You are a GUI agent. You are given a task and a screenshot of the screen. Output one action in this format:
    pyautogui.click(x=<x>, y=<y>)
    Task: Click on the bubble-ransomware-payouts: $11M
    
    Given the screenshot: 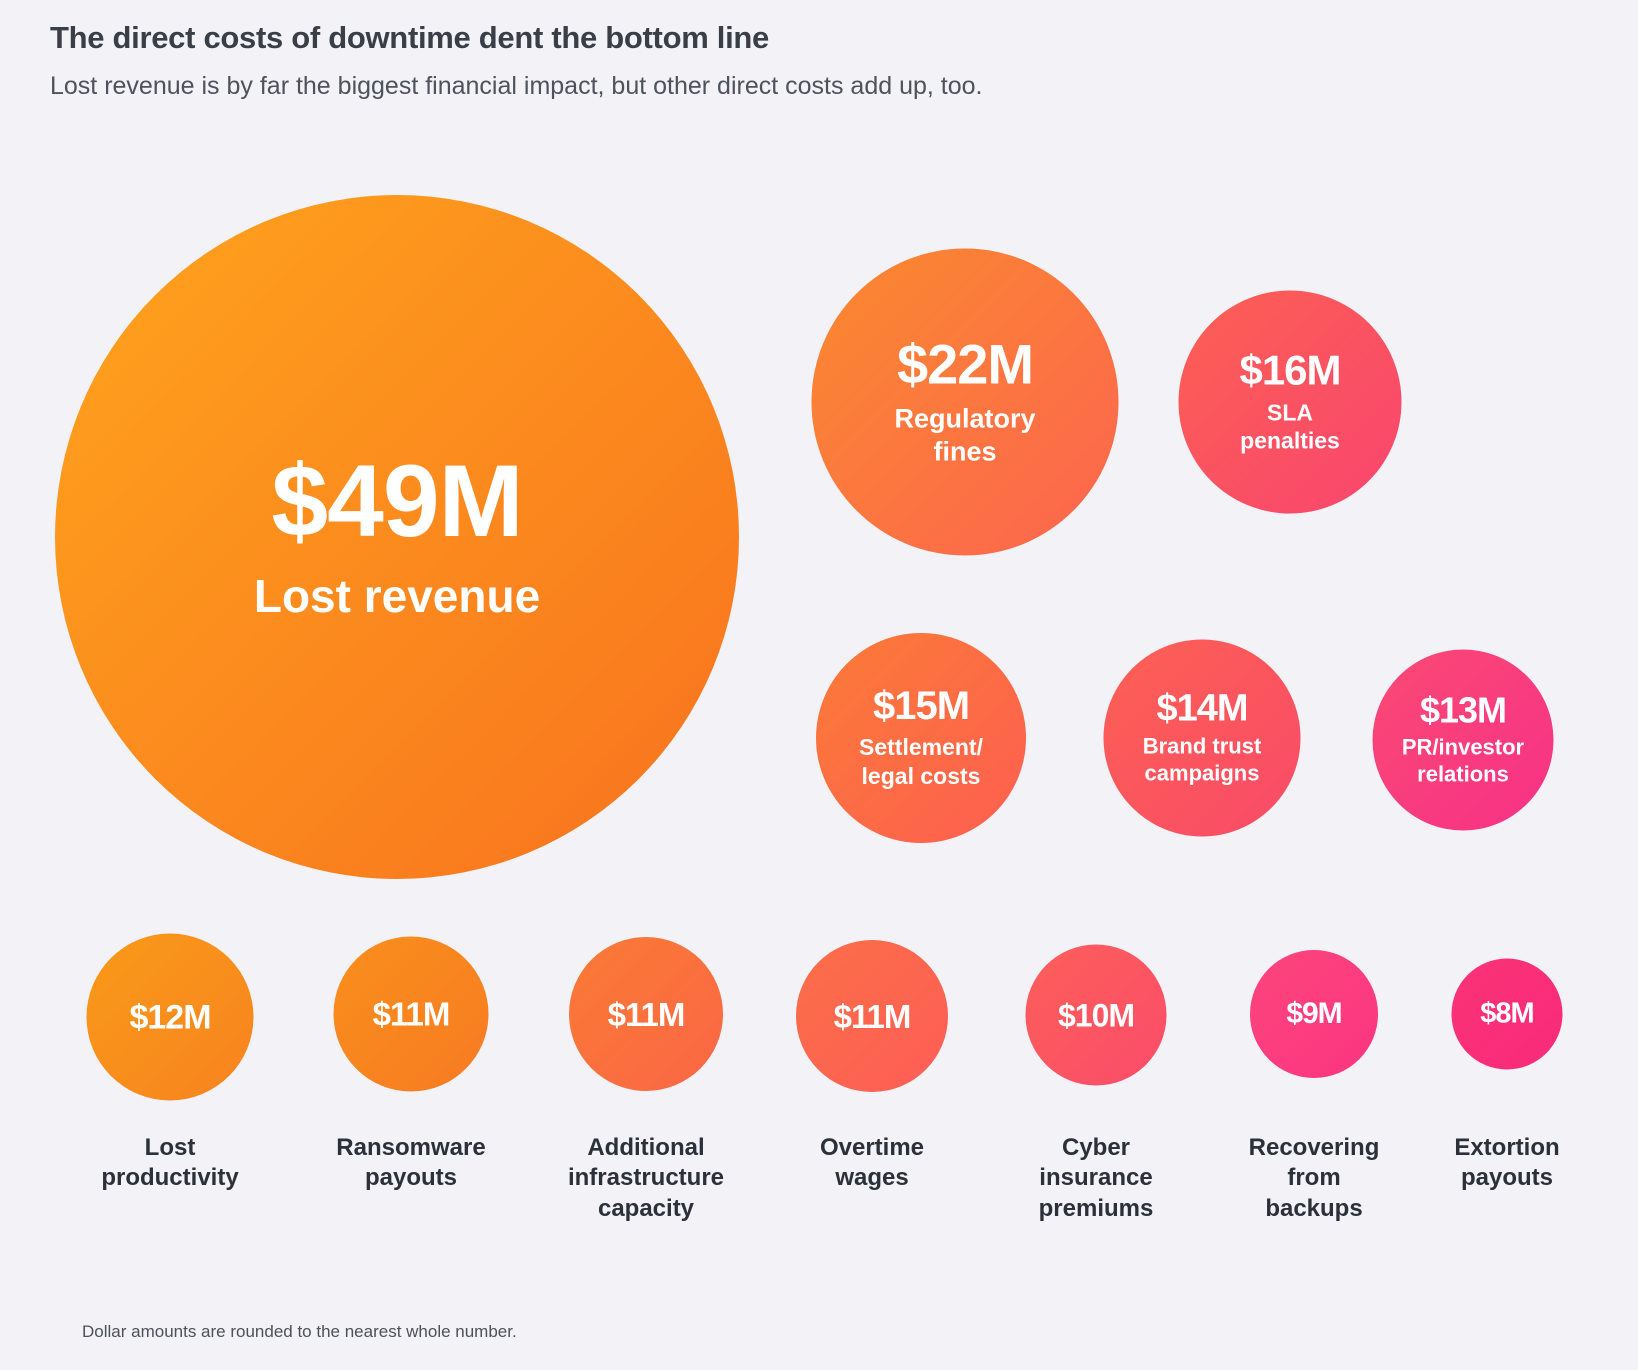 What is the action you would take?
    pyautogui.click(x=411, y=1014)
    